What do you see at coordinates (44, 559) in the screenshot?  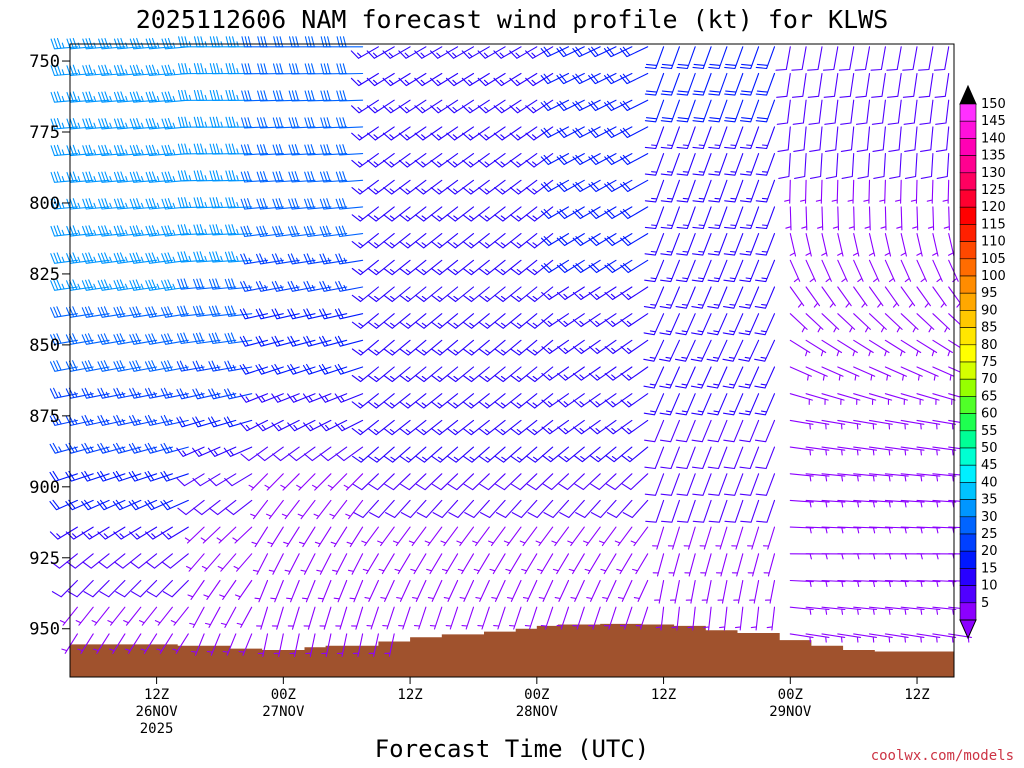 I see `y-tick-label: 925` at bounding box center [44, 559].